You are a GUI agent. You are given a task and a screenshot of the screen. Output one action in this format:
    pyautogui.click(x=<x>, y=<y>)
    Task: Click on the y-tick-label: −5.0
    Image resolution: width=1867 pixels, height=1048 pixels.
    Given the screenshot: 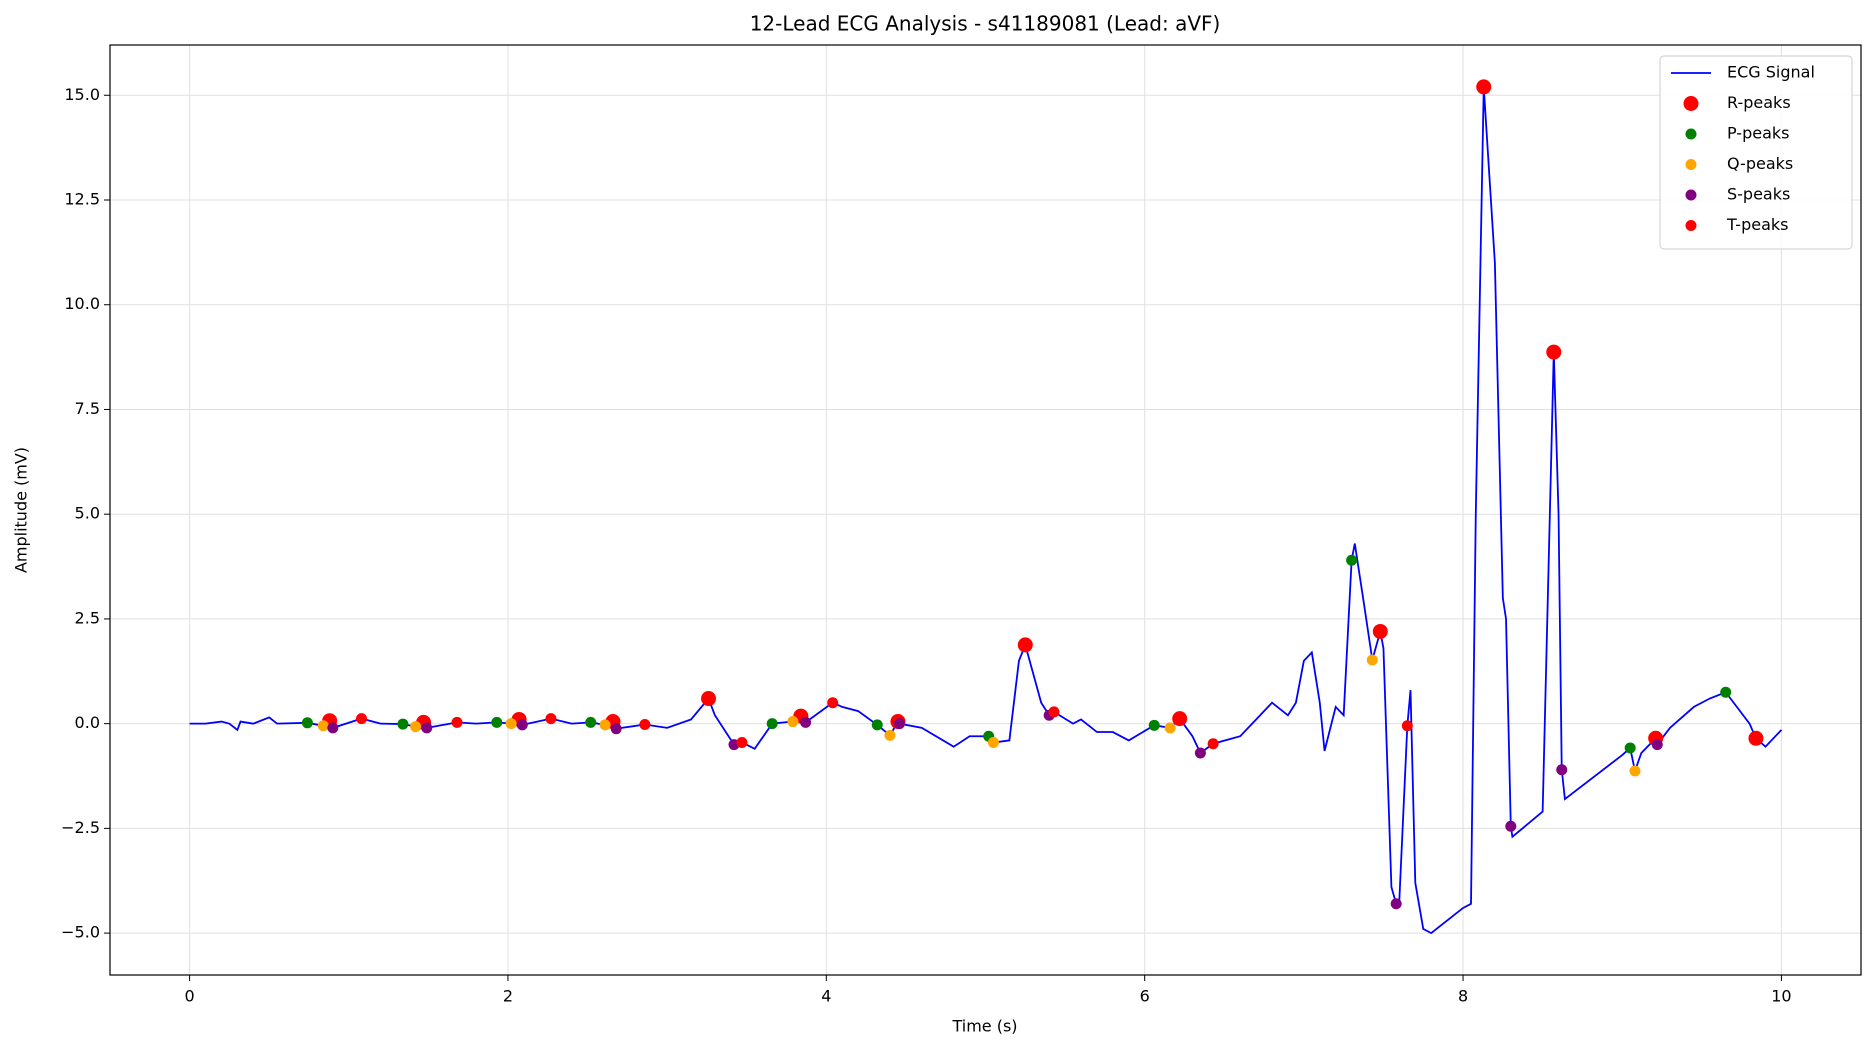 What is the action you would take?
    pyautogui.click(x=80, y=932)
    